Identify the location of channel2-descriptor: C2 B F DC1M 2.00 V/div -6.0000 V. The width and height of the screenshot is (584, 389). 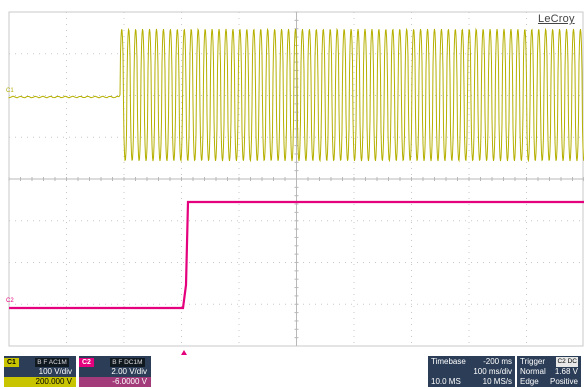
(115, 371).